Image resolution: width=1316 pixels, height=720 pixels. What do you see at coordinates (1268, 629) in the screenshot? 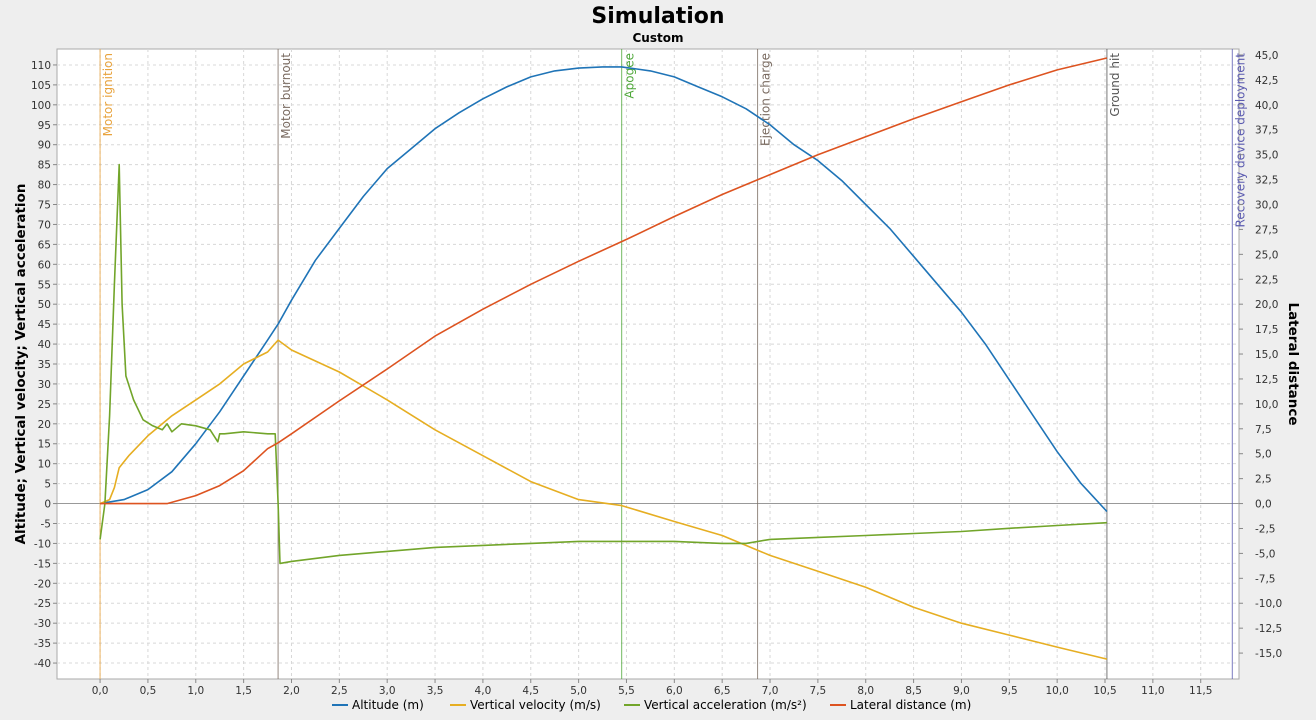
I see `y2-tick-label: -12,5` at bounding box center [1268, 629].